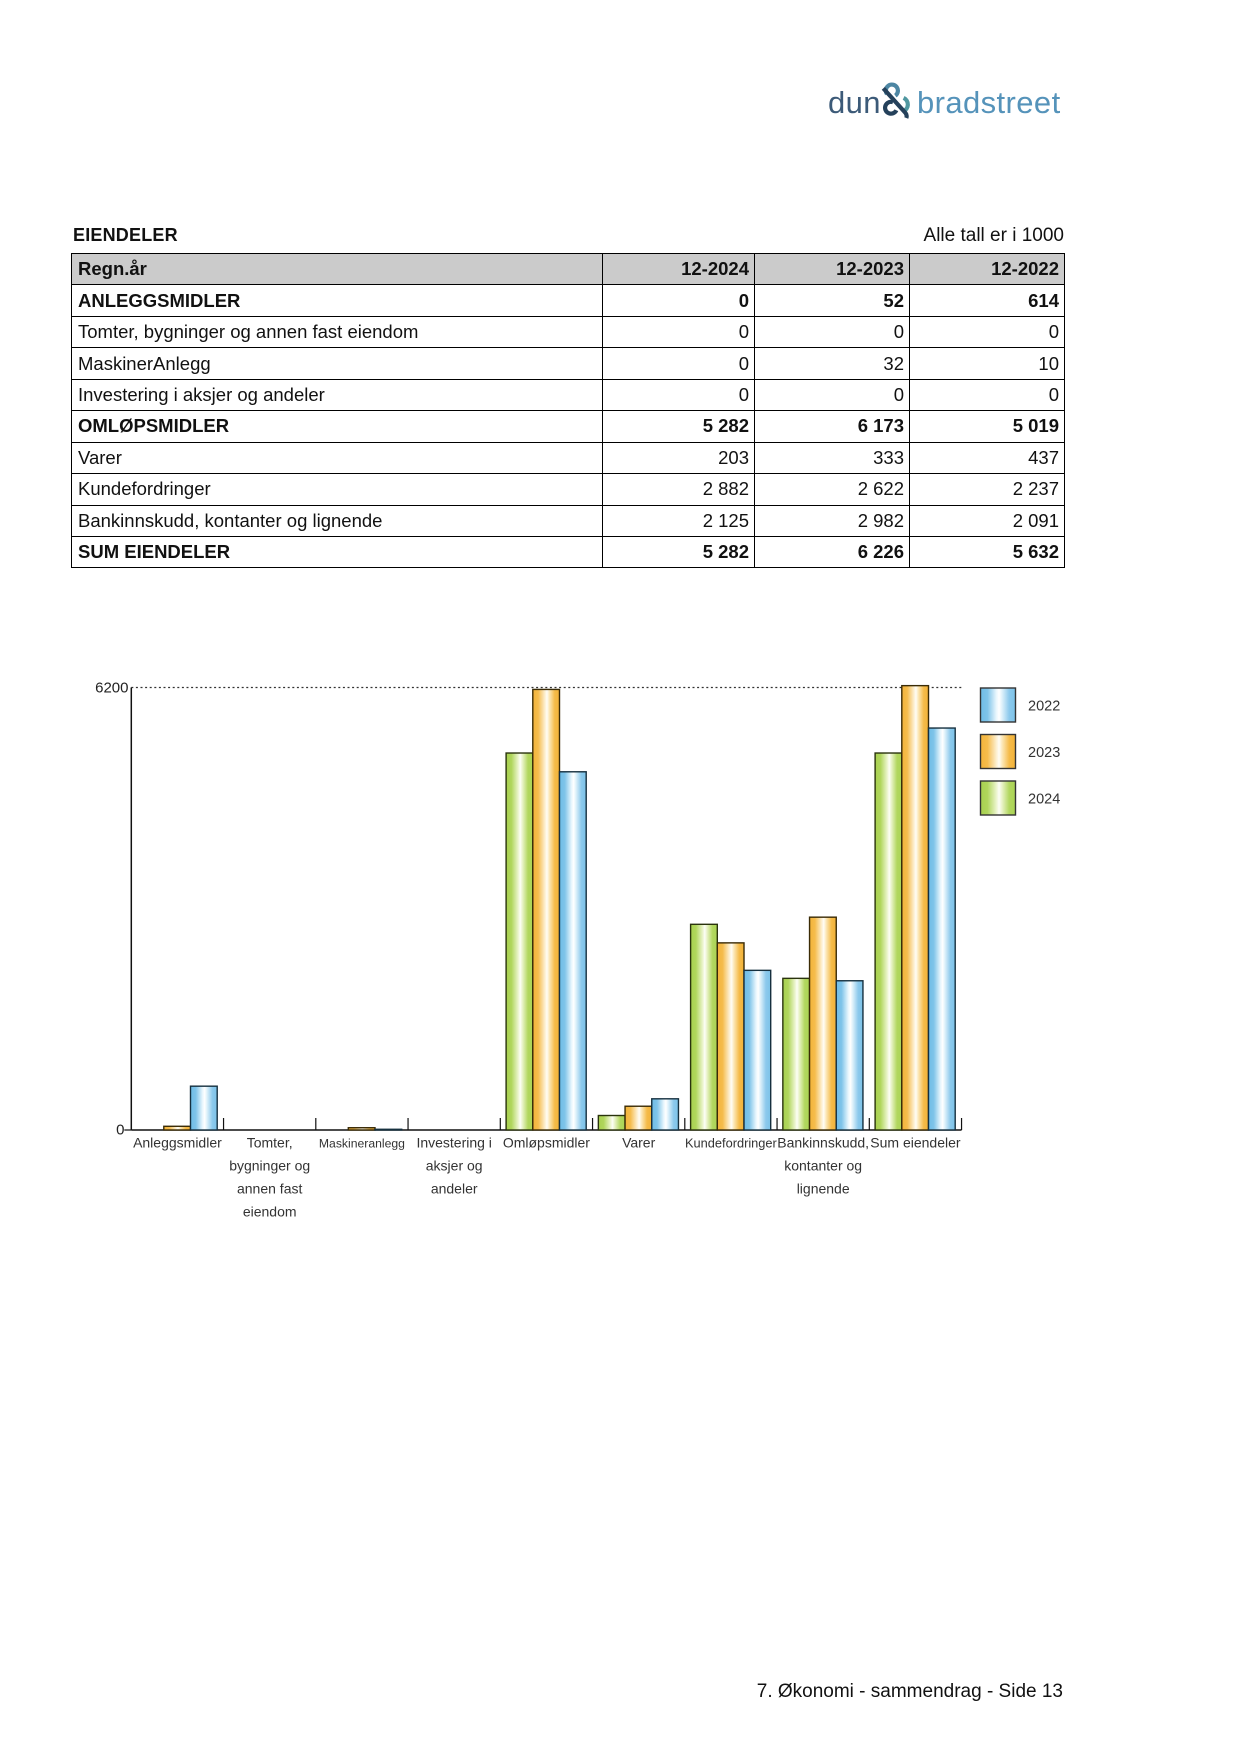  What do you see at coordinates (1044, 800) in the screenshot?
I see `svg-text: 2024` at bounding box center [1044, 800].